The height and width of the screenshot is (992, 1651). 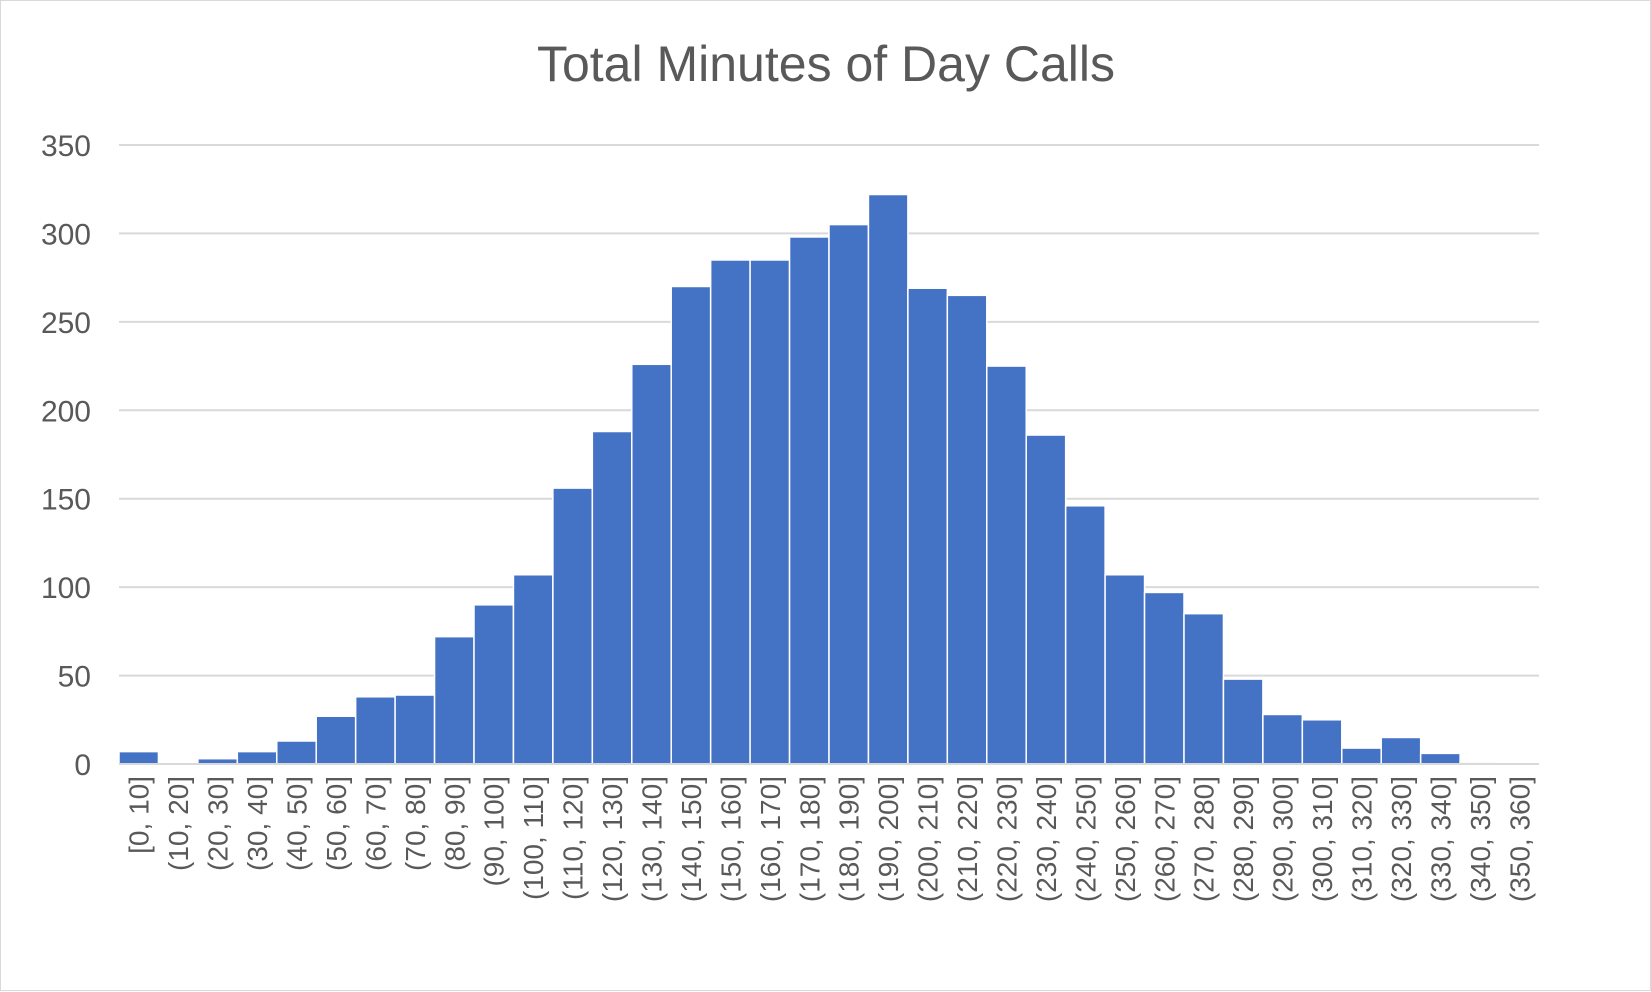 What do you see at coordinates (691, 839) in the screenshot?
I see `x-tick-label: (140, 150]` at bounding box center [691, 839].